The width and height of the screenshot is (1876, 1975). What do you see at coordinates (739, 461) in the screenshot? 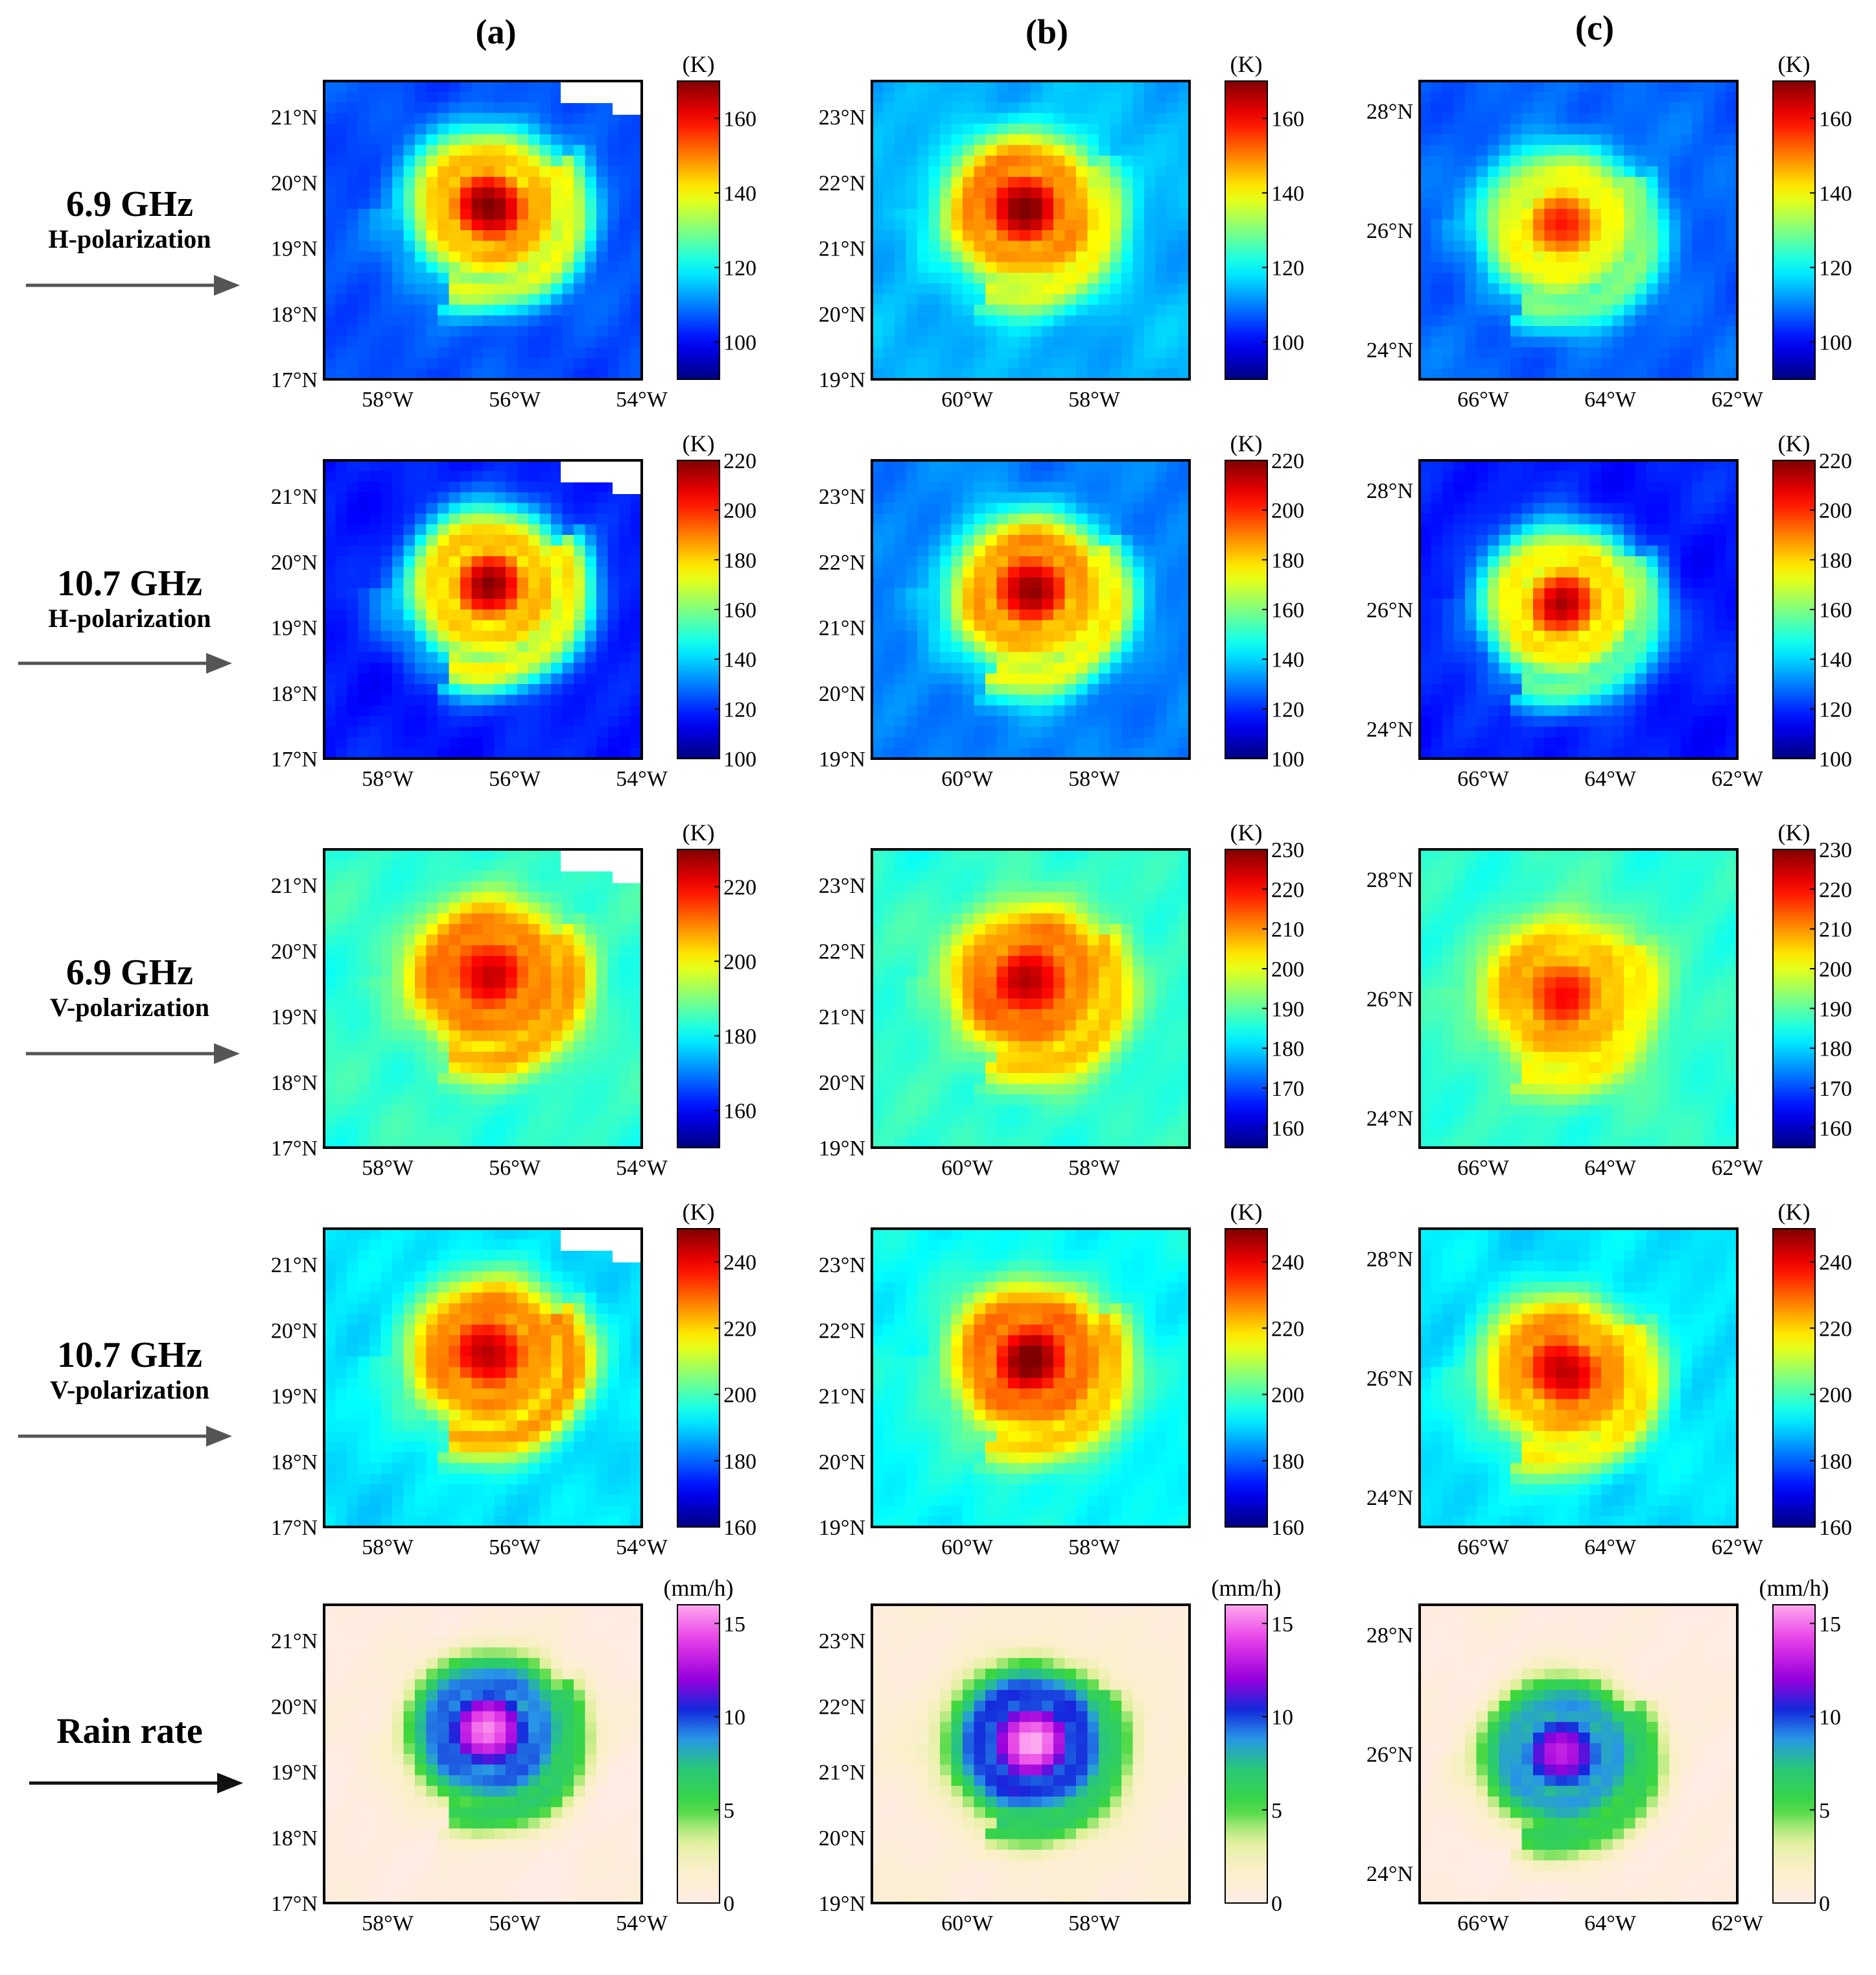
I see `colorbar-tick-label: 220` at bounding box center [739, 461].